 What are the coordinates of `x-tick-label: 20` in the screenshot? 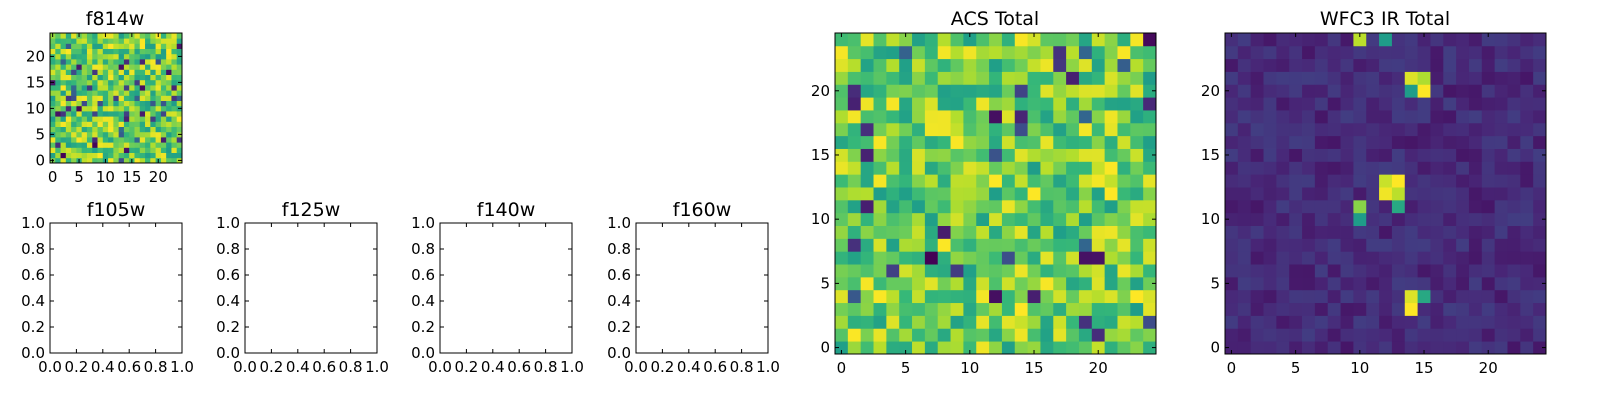 It's located at (1098, 368).